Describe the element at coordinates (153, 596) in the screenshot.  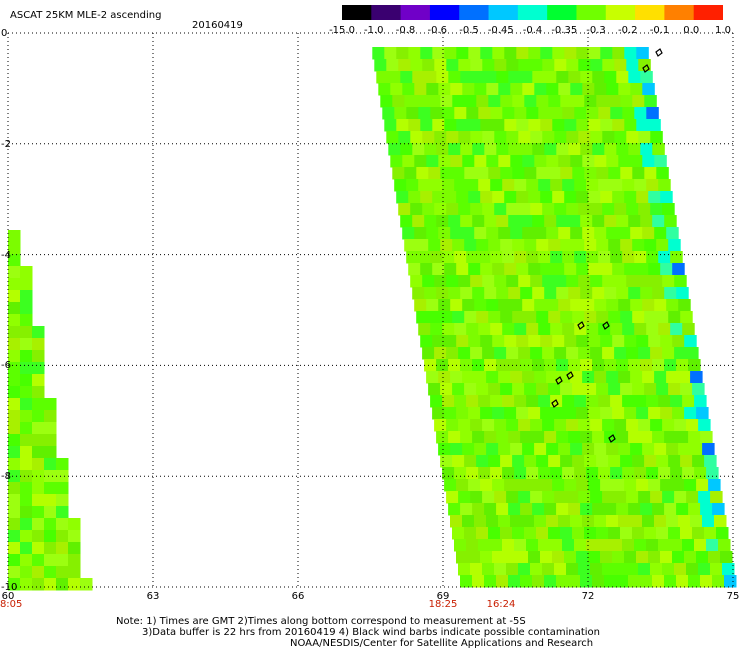
I see `longitude-label: 63` at that location.